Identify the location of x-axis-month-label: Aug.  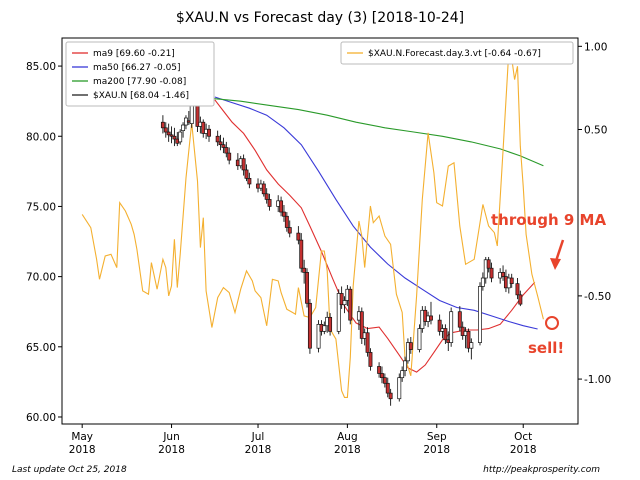
(347, 437).